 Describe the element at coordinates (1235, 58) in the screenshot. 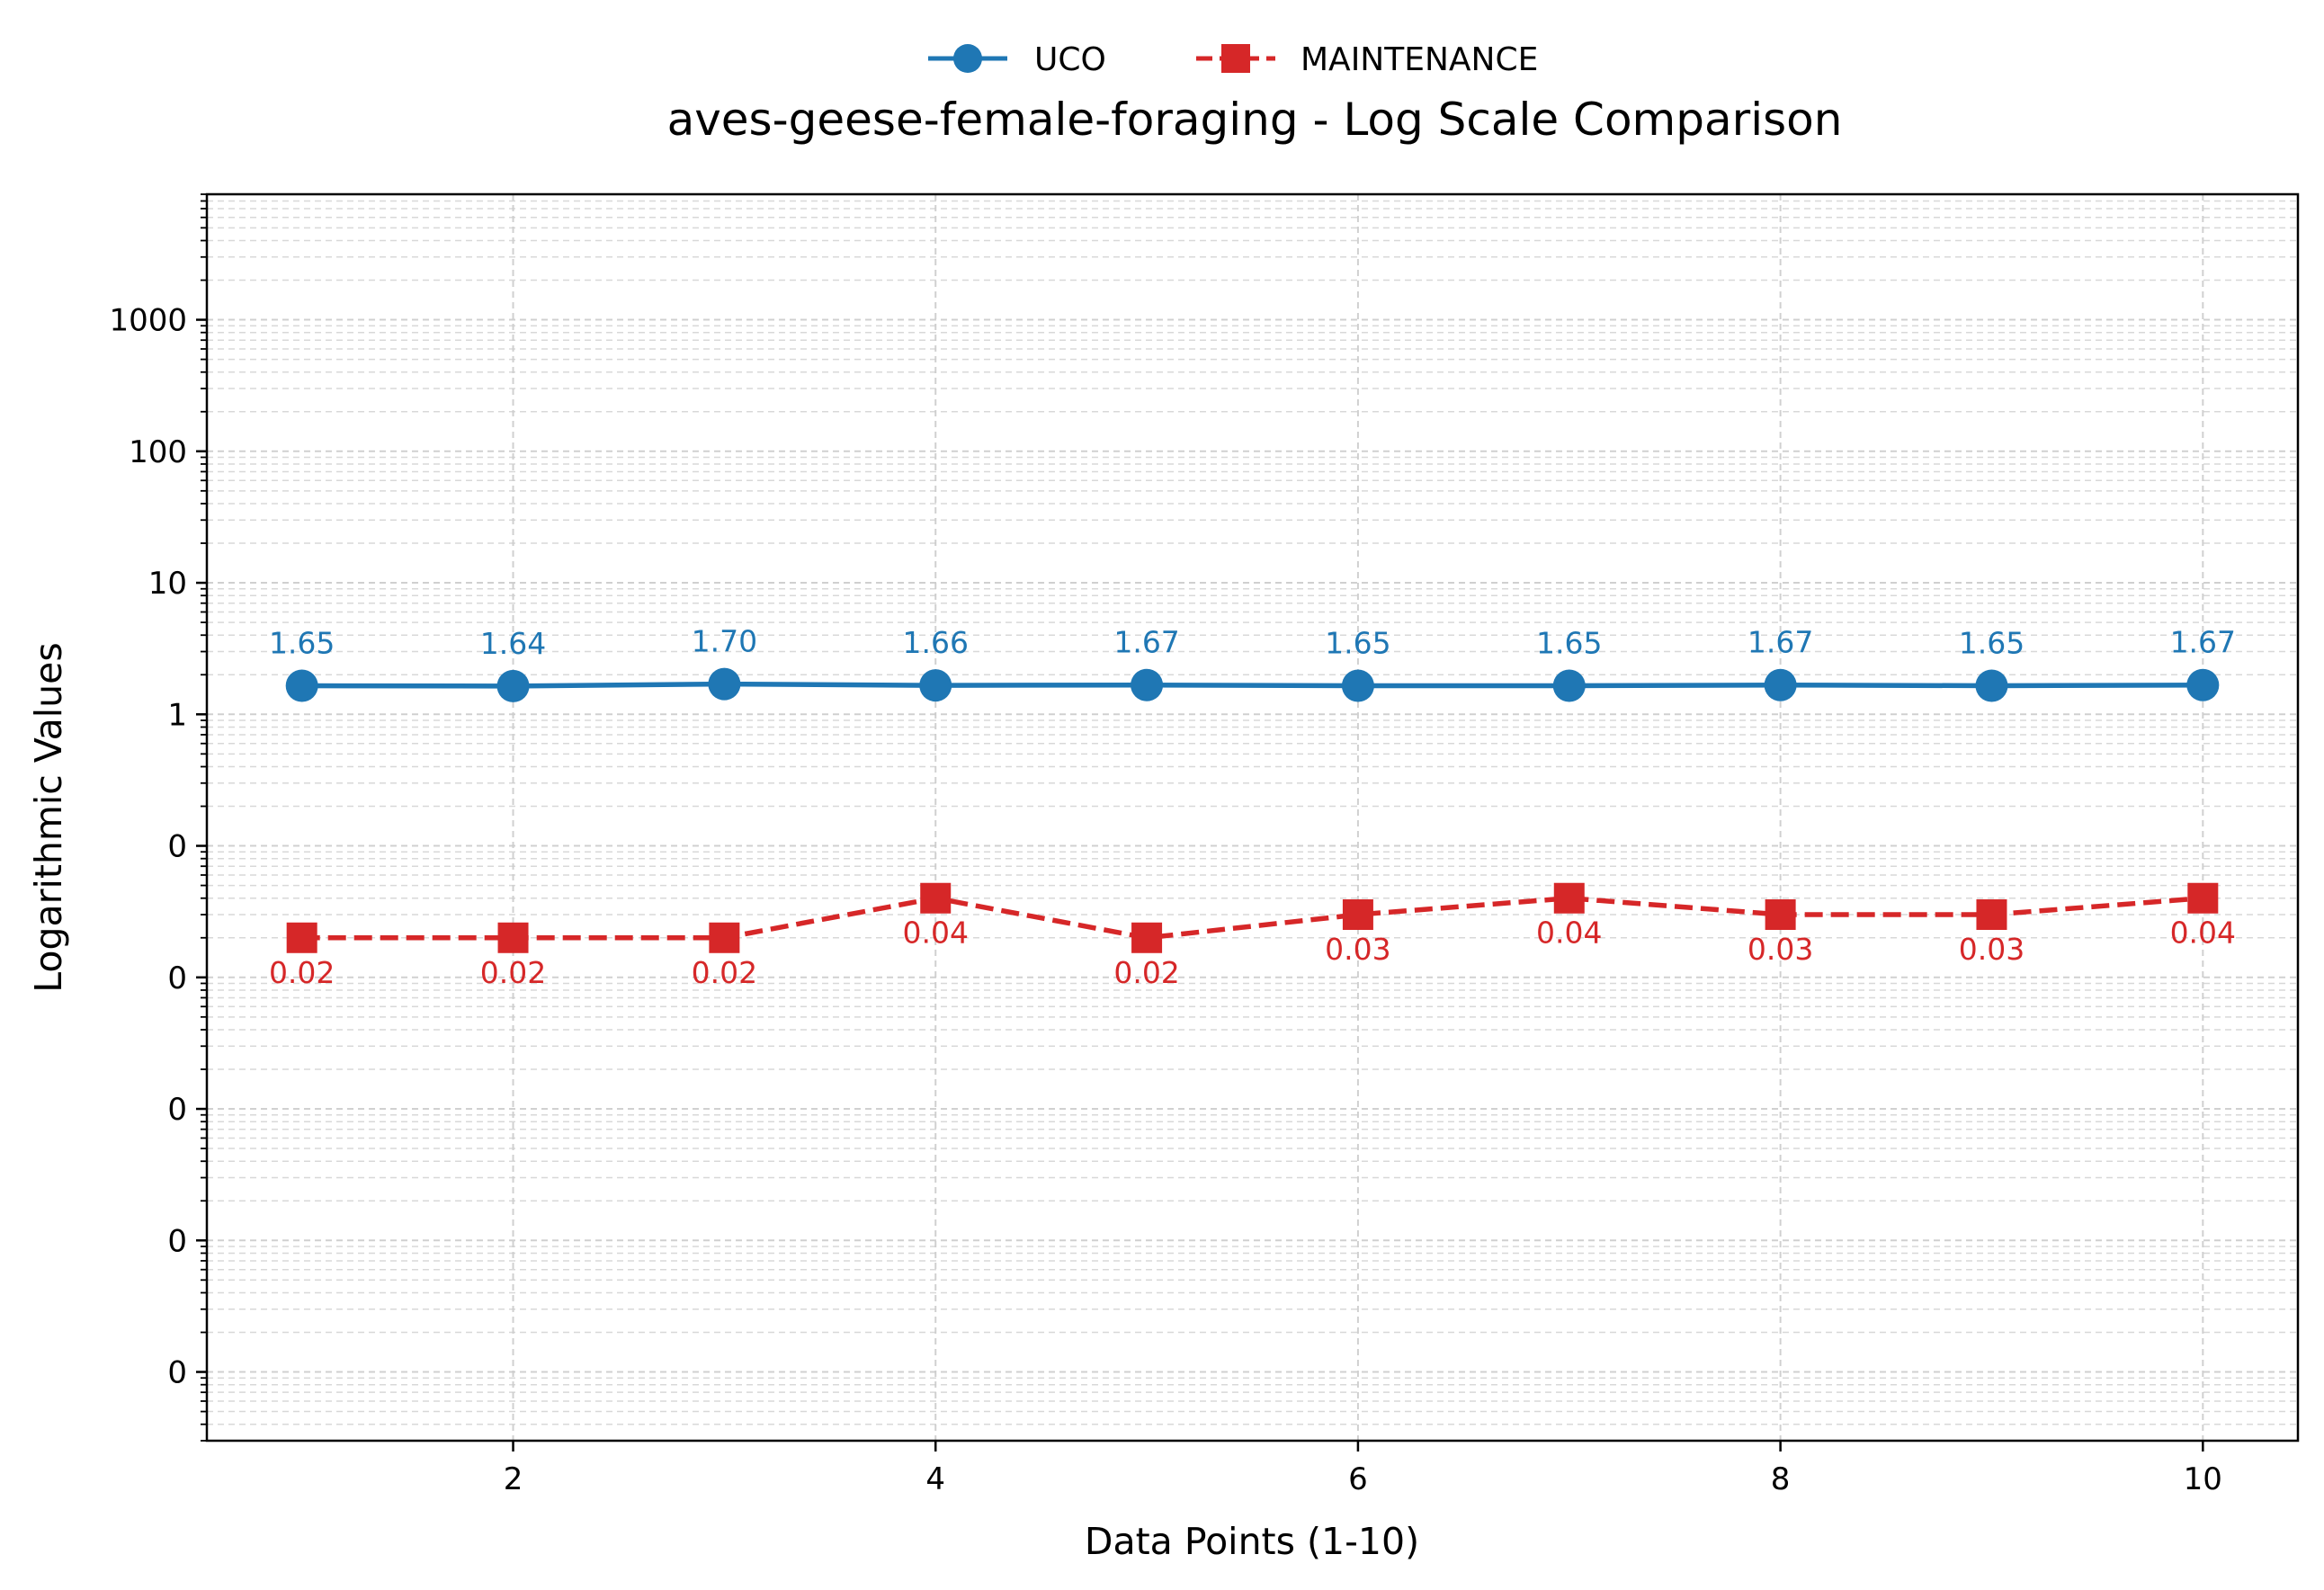

I see `legend-maintenance-marker` at that location.